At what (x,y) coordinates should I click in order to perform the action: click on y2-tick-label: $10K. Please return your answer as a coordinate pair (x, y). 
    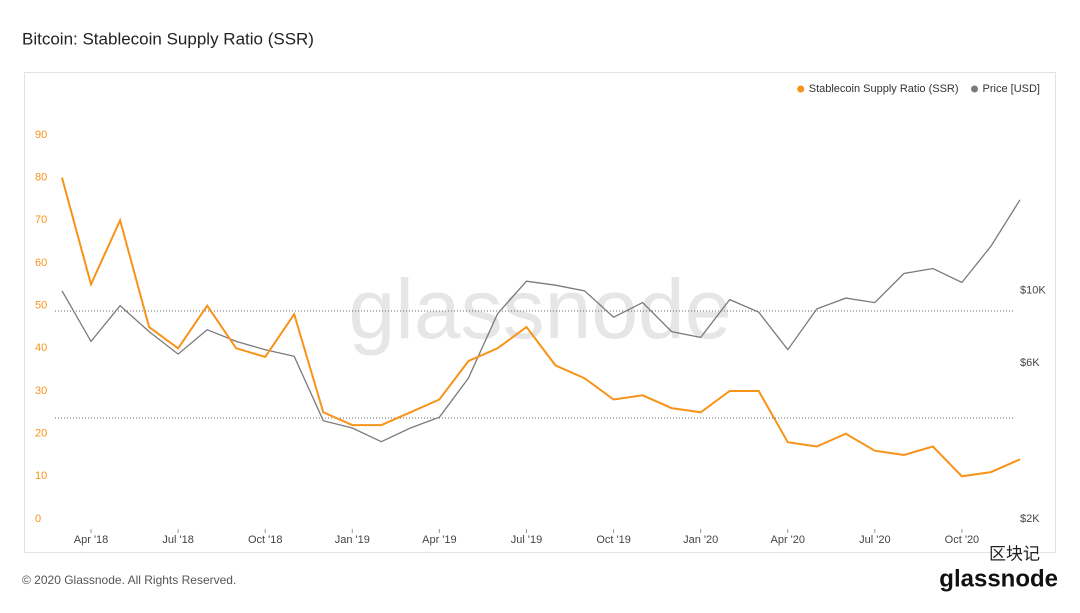
    Looking at the image, I should click on (1033, 291).